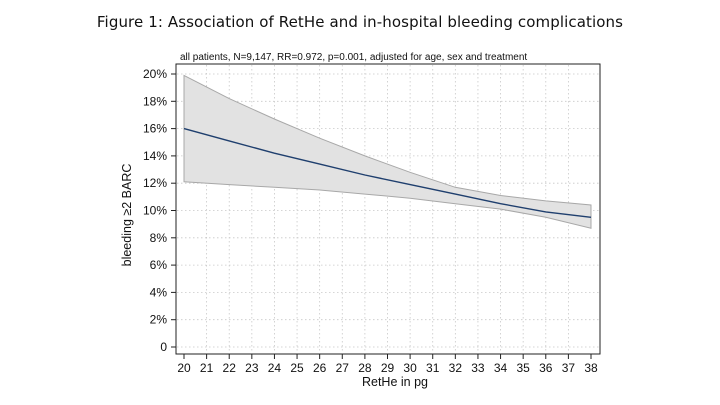 The image size is (720, 405). What do you see at coordinates (207, 368) in the screenshot?
I see `x-tick-label: 21` at bounding box center [207, 368].